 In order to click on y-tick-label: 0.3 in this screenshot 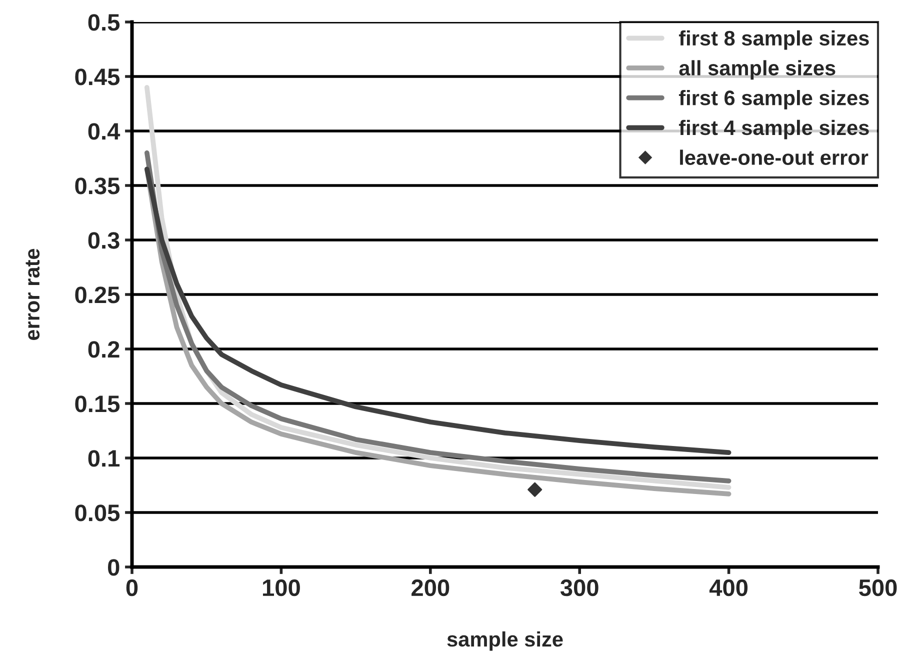, I will do `click(104, 240)`.